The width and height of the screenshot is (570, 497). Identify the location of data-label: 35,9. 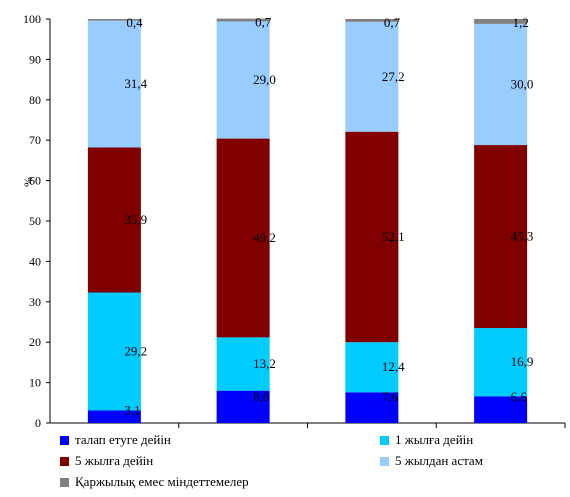
(135, 219).